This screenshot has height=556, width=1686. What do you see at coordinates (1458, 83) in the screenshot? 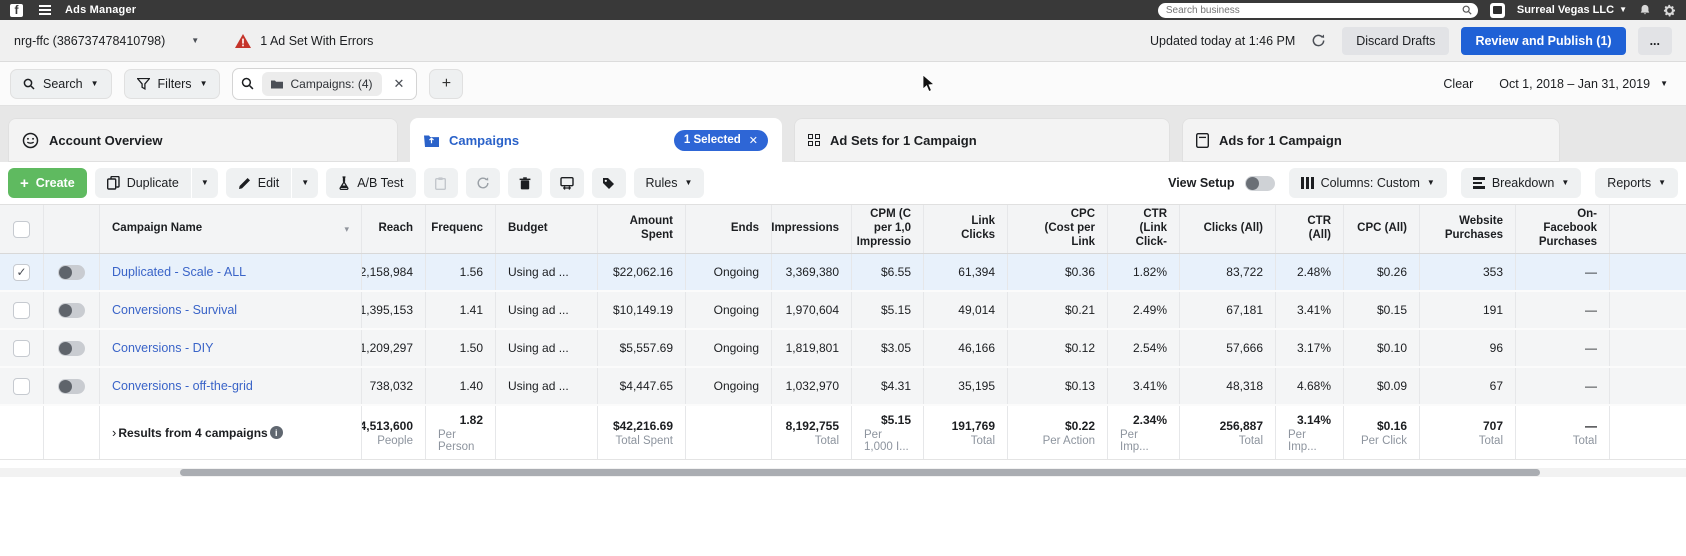
I see `clear-date-link: Clear` at bounding box center [1458, 83].